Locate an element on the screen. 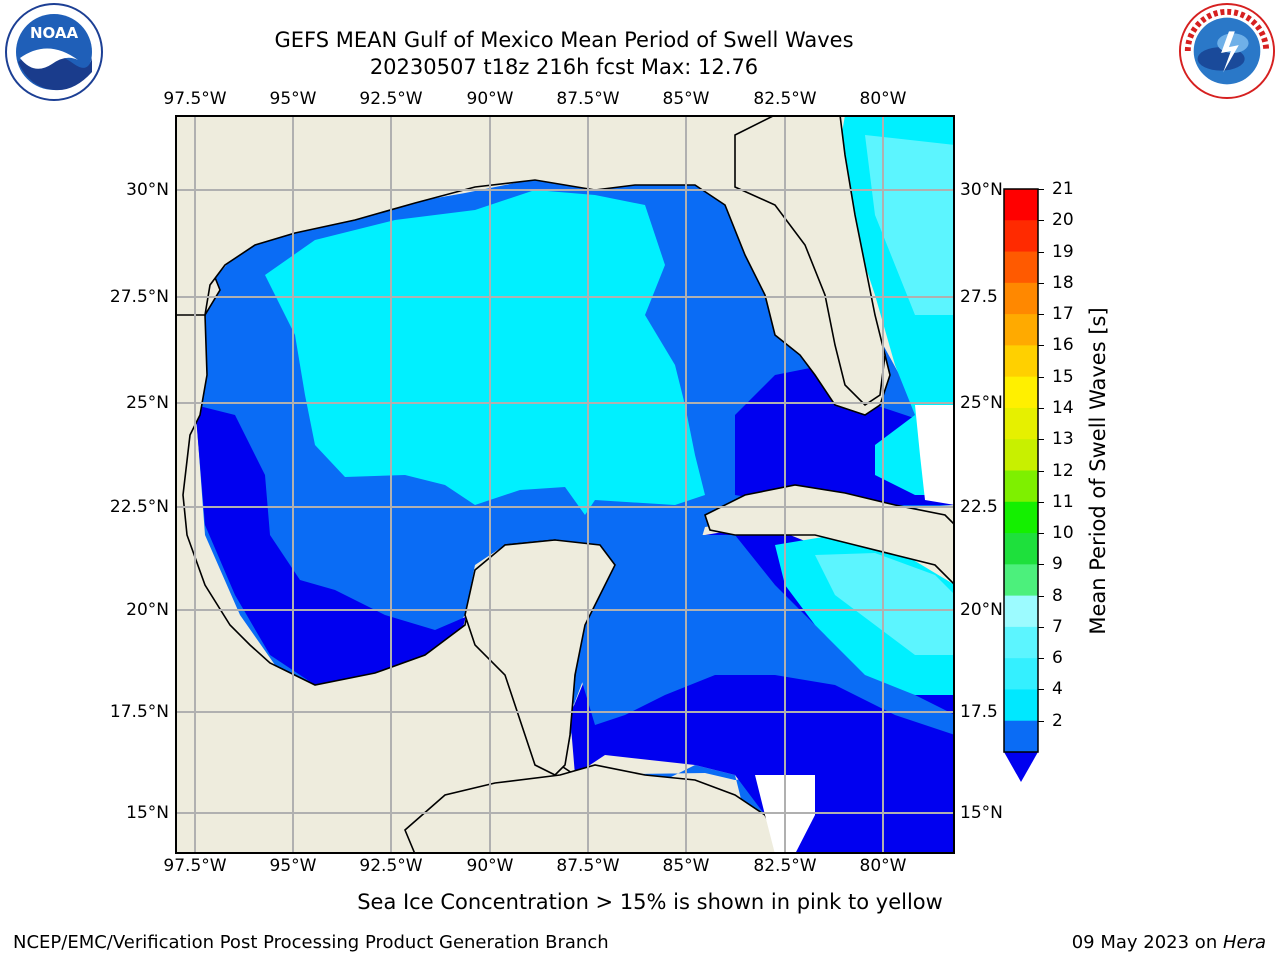  nws-logo is located at coordinates (1227, 51).